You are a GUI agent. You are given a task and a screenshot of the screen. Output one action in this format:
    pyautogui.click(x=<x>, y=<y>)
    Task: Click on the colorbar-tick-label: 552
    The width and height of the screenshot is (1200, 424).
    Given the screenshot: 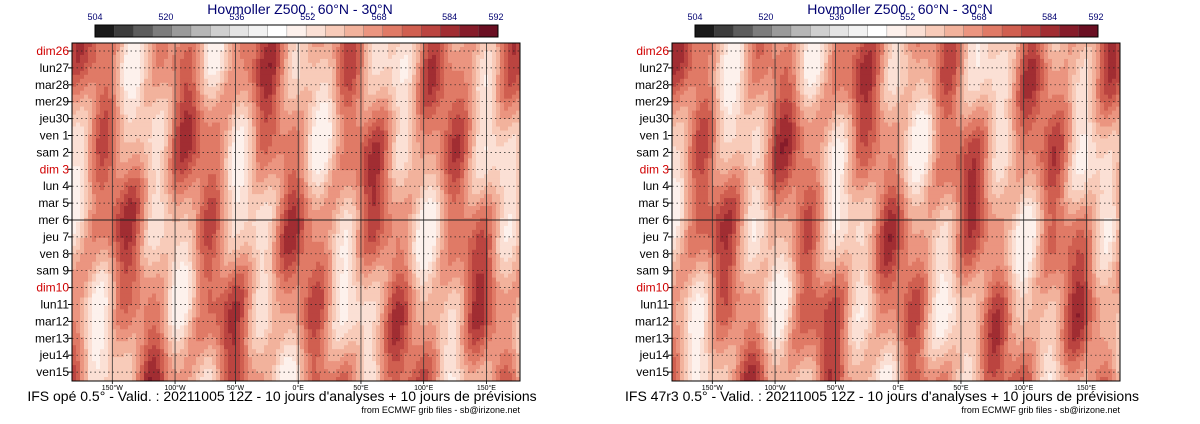 What is the action you would take?
    pyautogui.click(x=307, y=17)
    